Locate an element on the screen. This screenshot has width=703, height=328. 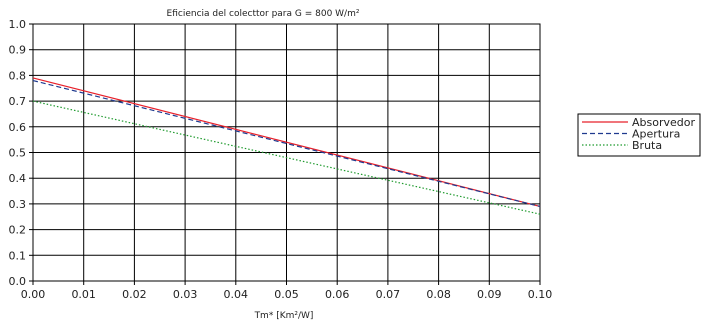
x-tick-label: 0.05 is located at coordinates (286, 294).